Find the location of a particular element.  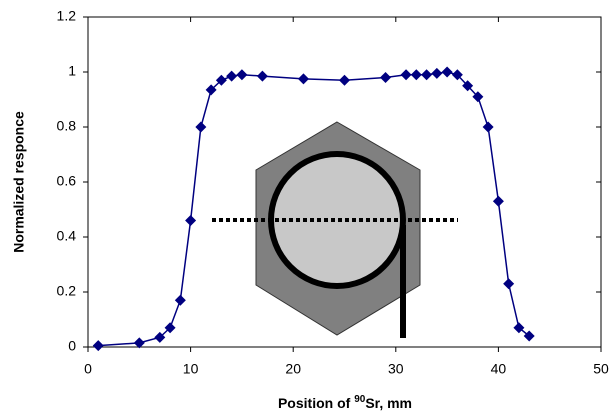

x-tick-label: 50 is located at coordinates (601, 369).